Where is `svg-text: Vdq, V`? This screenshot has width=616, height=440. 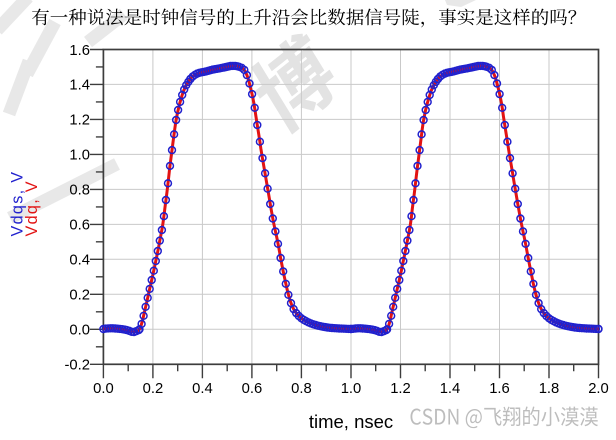
svg-text: Vdq, V is located at coordinates (32, 208).